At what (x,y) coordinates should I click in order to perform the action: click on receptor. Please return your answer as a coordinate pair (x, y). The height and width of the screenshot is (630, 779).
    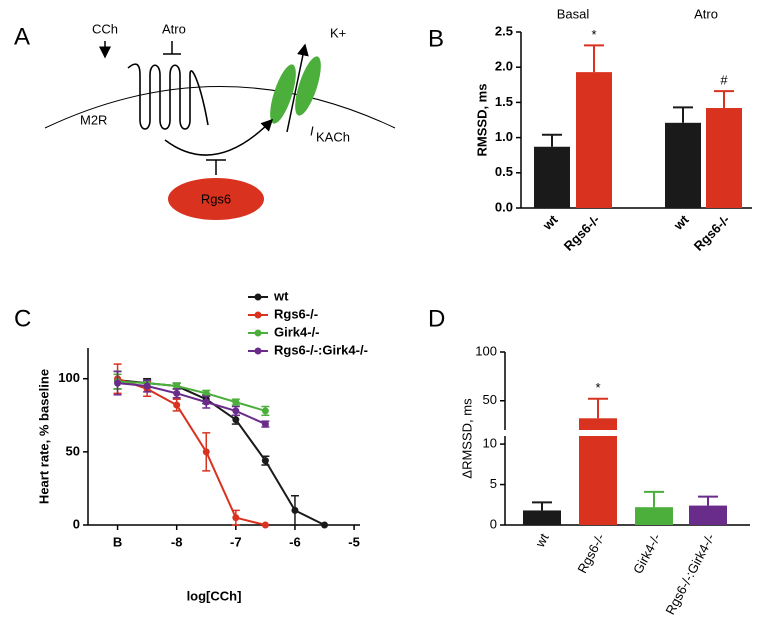
    Looking at the image, I should click on (168, 96).